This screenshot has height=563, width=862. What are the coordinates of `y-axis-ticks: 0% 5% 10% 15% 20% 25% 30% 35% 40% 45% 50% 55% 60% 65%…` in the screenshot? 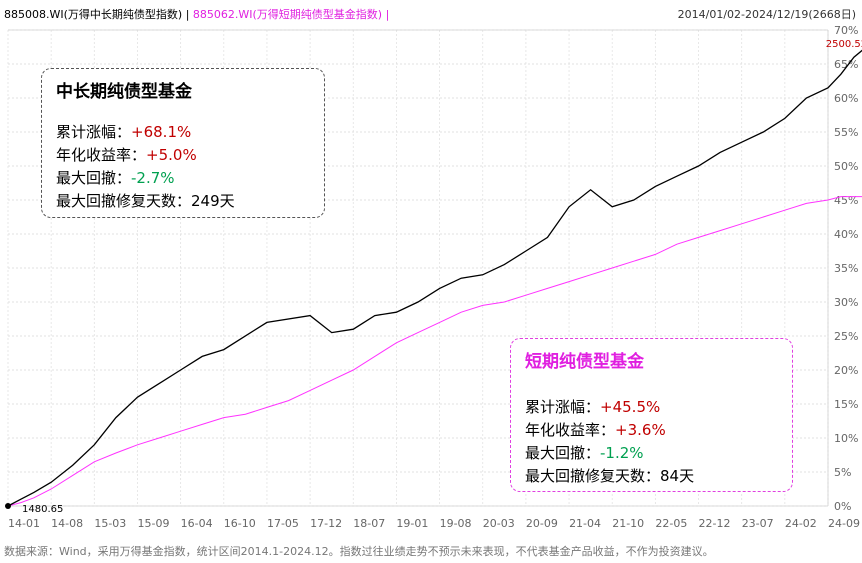 It's located at (846, 268).